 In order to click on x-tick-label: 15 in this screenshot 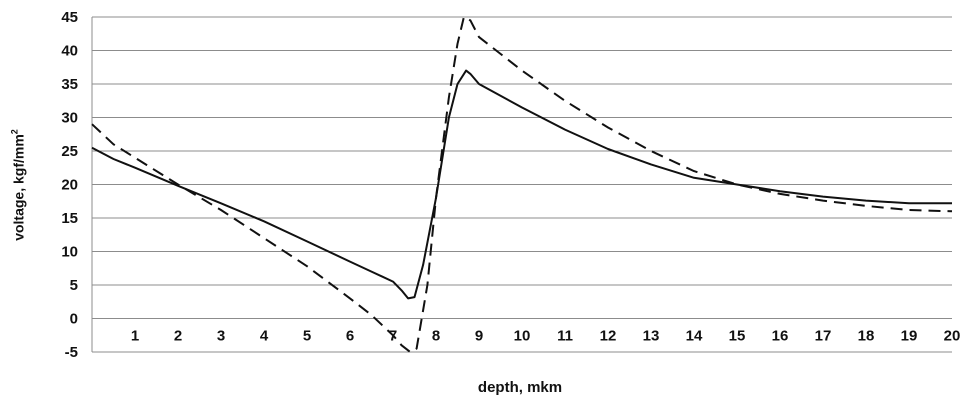, I will do `click(737, 336)`.